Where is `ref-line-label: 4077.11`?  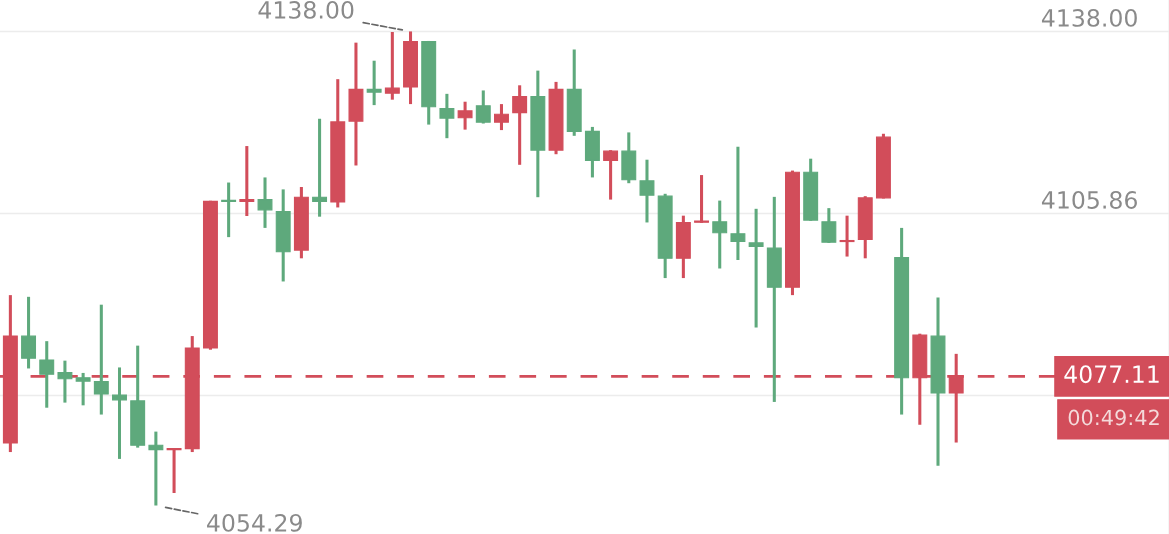 ref-line-label: 4077.11 is located at coordinates (1111, 374).